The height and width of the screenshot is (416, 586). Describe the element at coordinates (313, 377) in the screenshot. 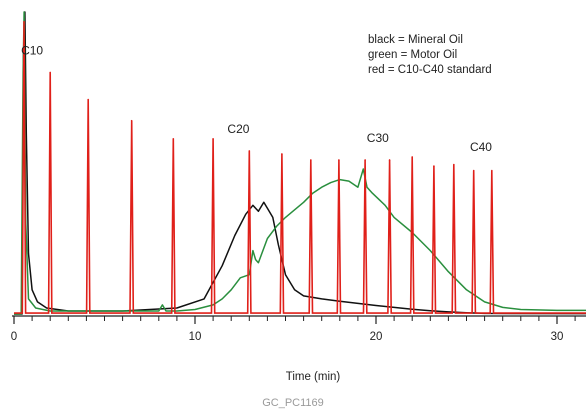

I see `x-axis-label: Time (min)` at that location.